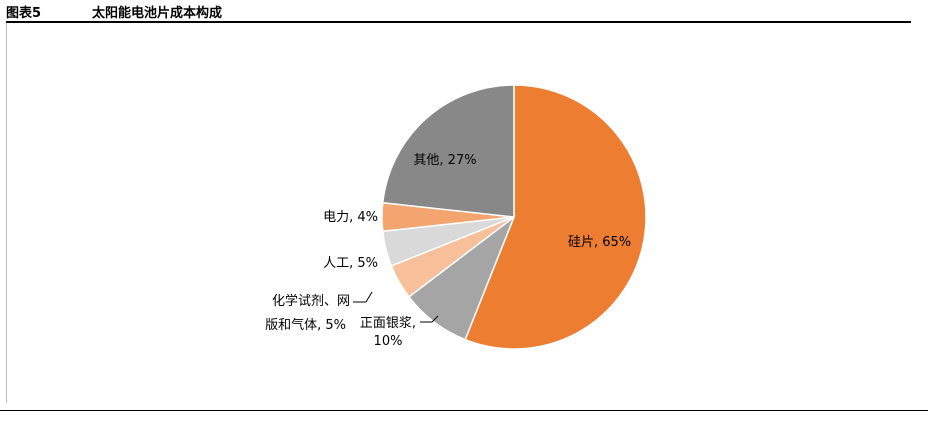  What do you see at coordinates (307, 313) in the screenshot?
I see `slice-label-2: 化学试剂、网版和气体, 5%` at bounding box center [307, 313].